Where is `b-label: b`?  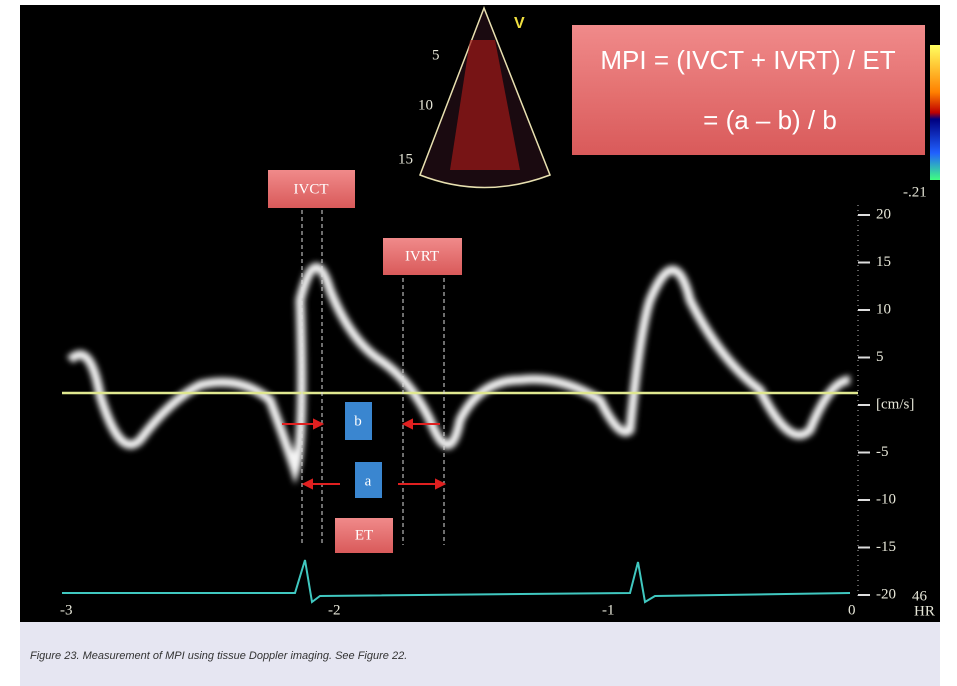 b-label: b is located at coordinates (358, 421).